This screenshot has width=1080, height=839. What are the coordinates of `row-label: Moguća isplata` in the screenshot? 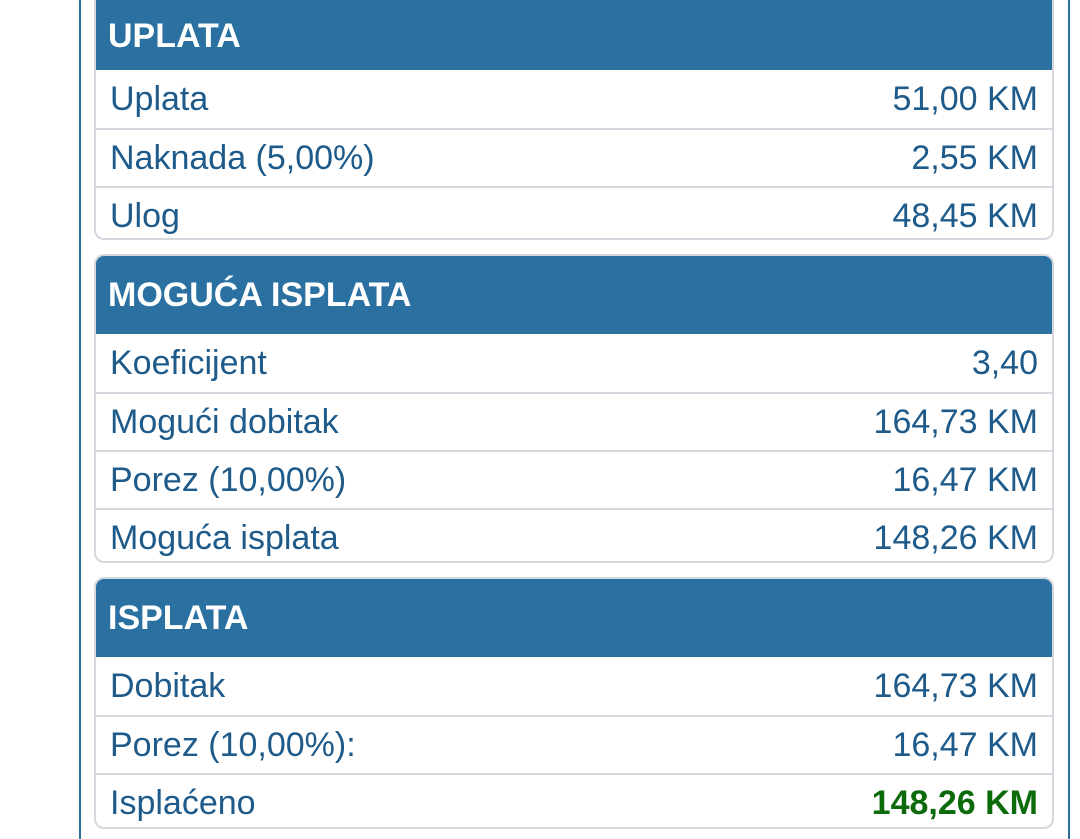 It's located at (224, 537).